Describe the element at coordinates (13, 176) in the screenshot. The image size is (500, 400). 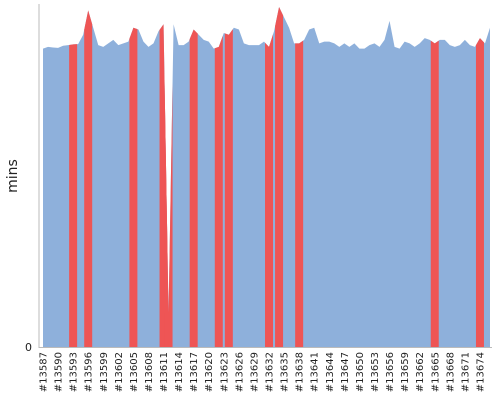
I see `y-axis-label: mins` at that location.